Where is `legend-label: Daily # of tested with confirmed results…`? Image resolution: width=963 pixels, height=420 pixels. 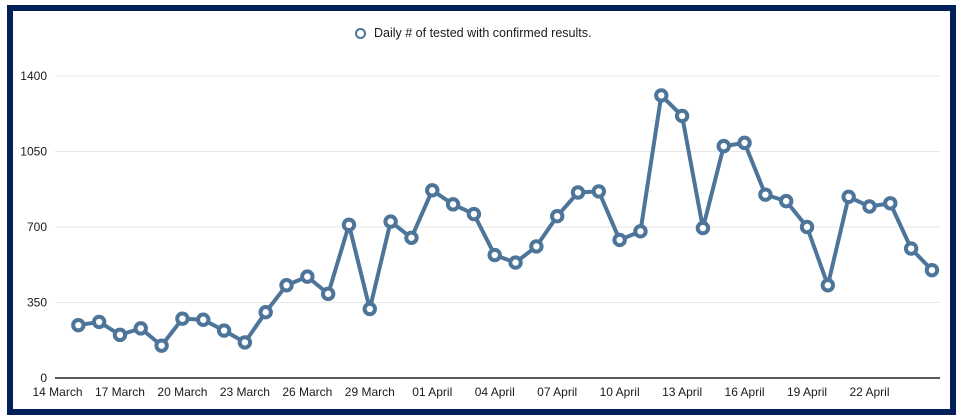
legend-label: Daily # of tested with confirmed results… is located at coordinates (483, 33).